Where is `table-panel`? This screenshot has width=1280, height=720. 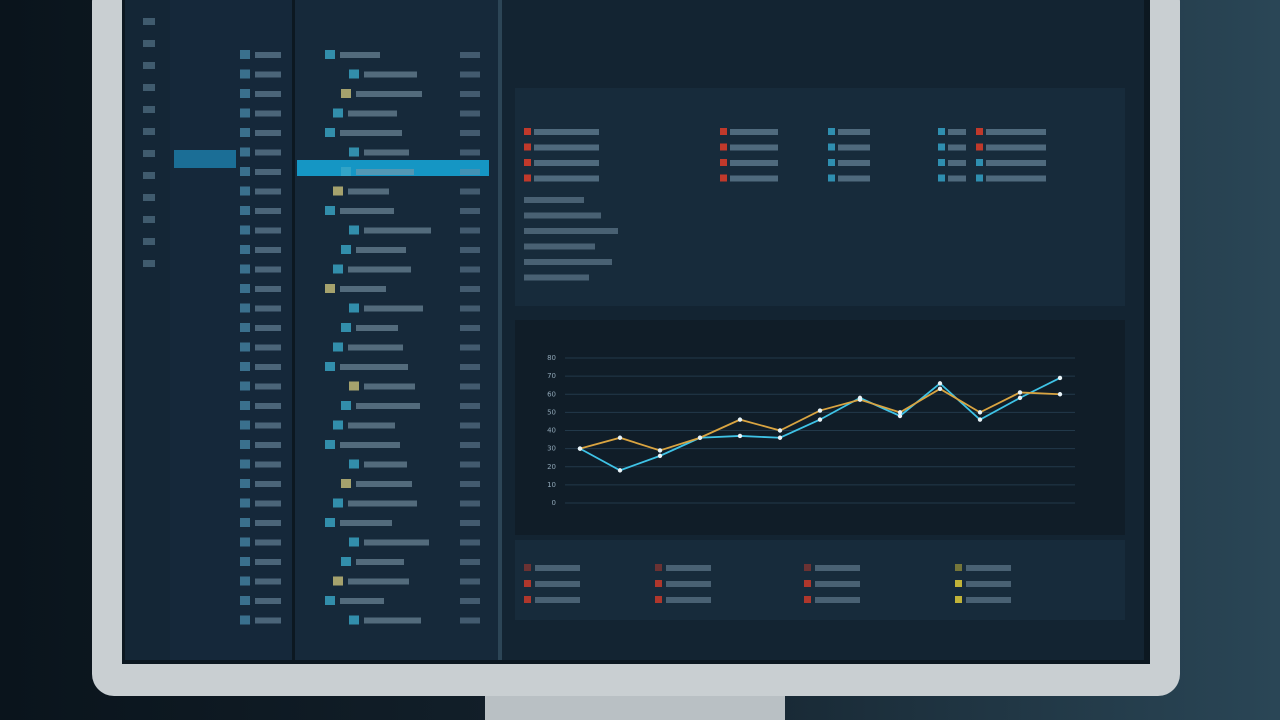 table-panel is located at coordinates (820, 197).